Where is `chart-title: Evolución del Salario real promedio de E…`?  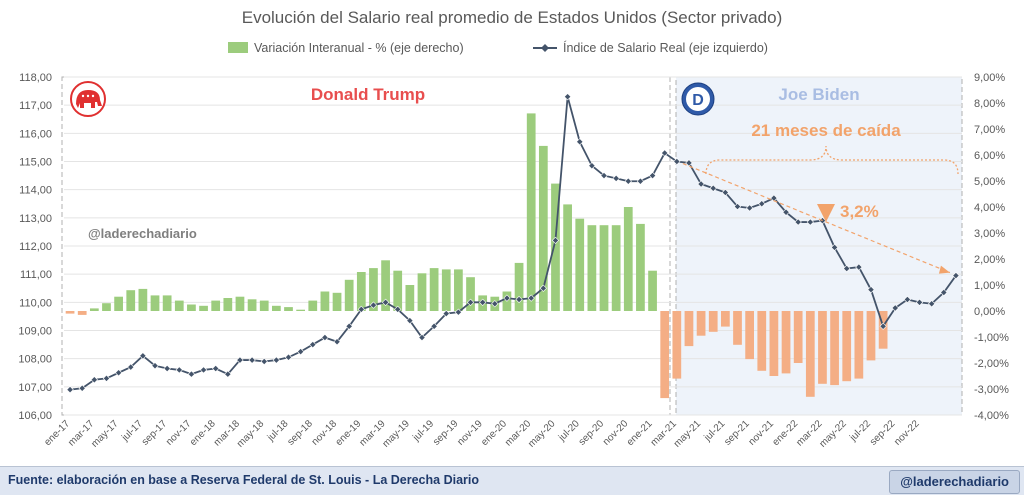 chart-title: Evolución del Salario real promedio de E… is located at coordinates (512, 17).